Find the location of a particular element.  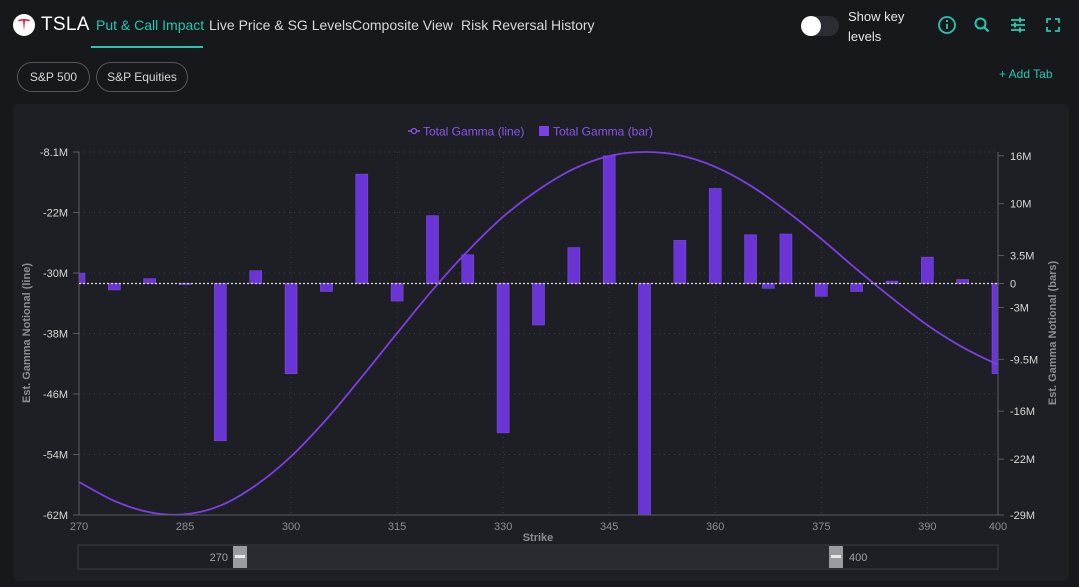

right-tick-label: 16M is located at coordinates (1020, 157).